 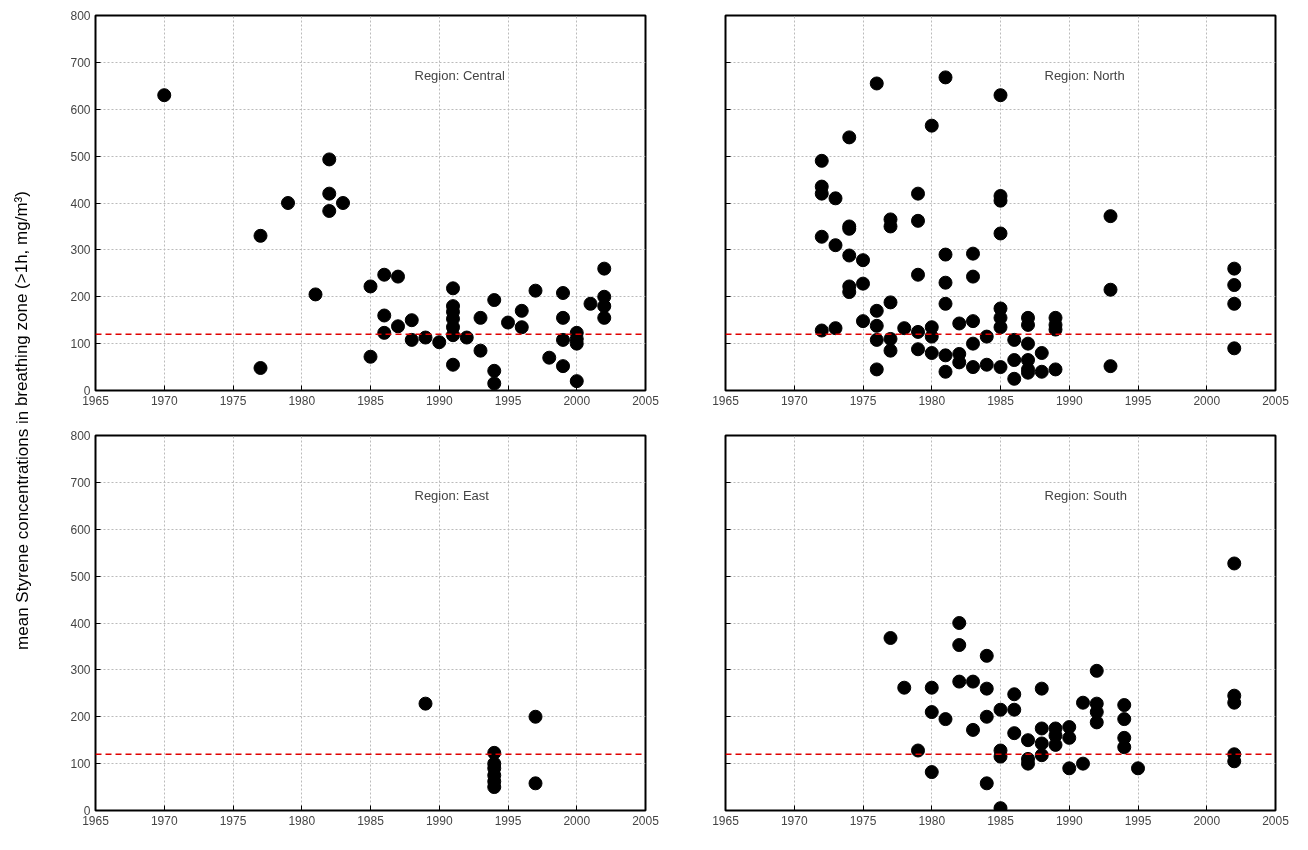 What do you see at coordinates (22, 420) in the screenshot?
I see `y-axis-title: mean Styrene concentrations in breathing zone (>1h, mg/m³)` at bounding box center [22, 420].